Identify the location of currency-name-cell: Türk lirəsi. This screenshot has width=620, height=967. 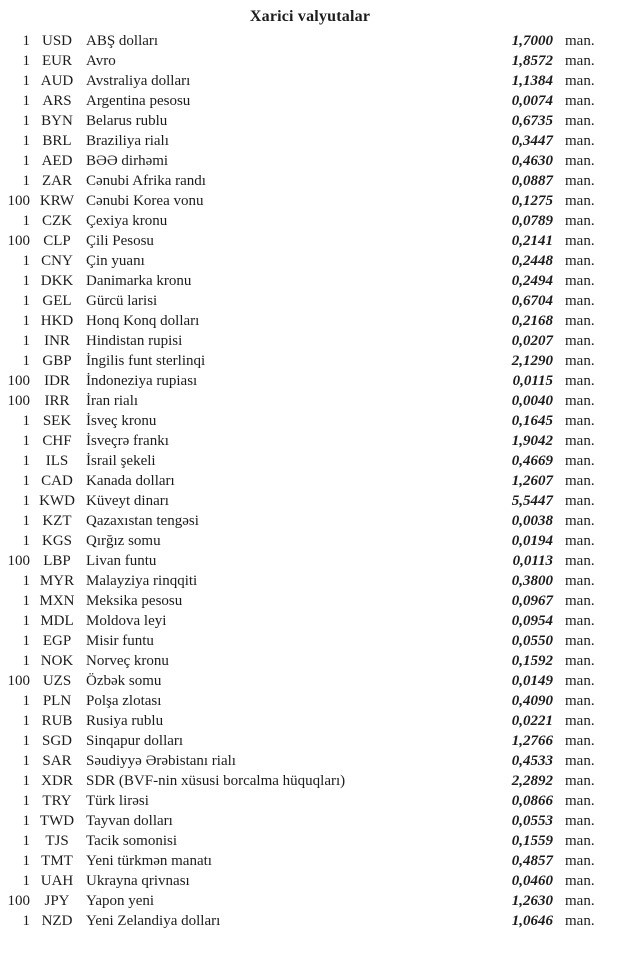
(117, 801).